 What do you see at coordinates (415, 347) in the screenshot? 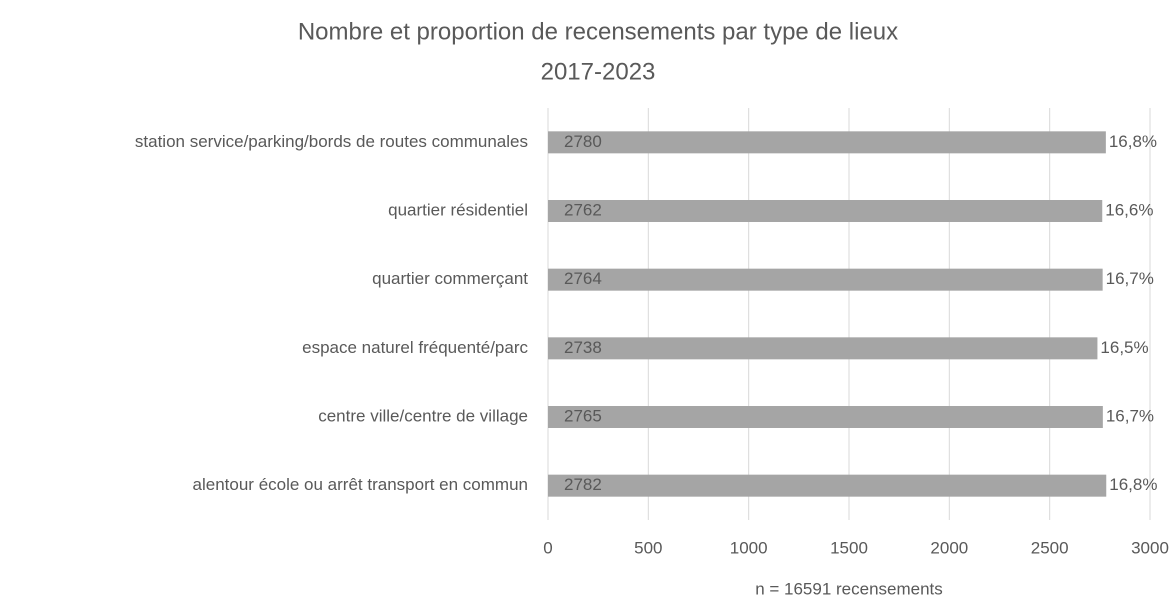
I see `y-tick-label: espace naturel fréquenté/parc` at bounding box center [415, 347].